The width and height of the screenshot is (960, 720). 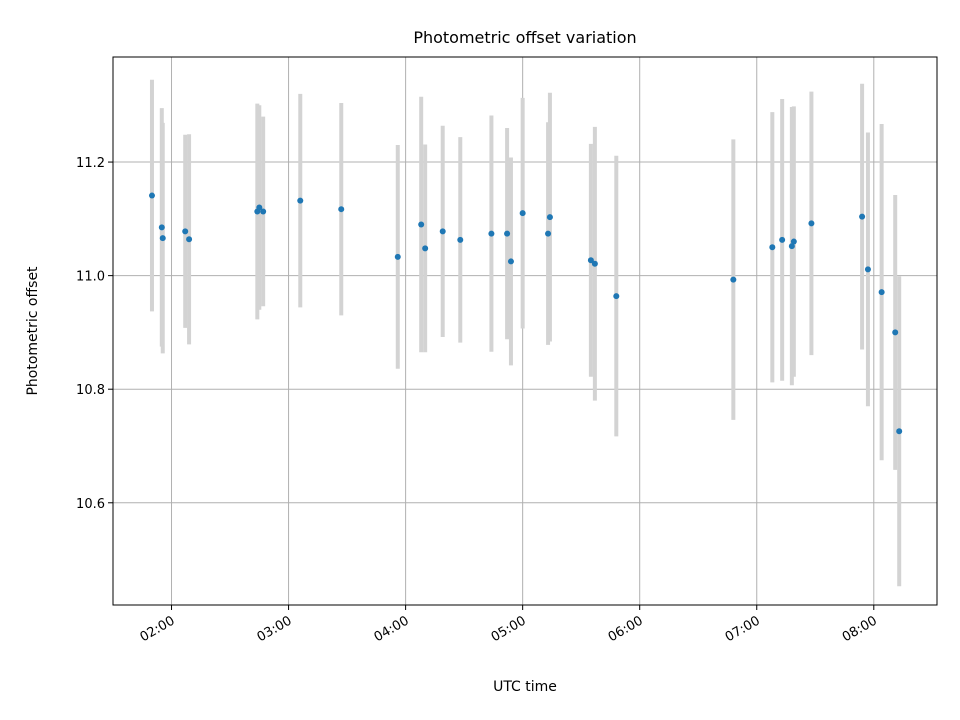 What do you see at coordinates (94, 334) in the screenshot?
I see `y-axis-ticks: 10.6 10.8 11.0 11.2` at bounding box center [94, 334].